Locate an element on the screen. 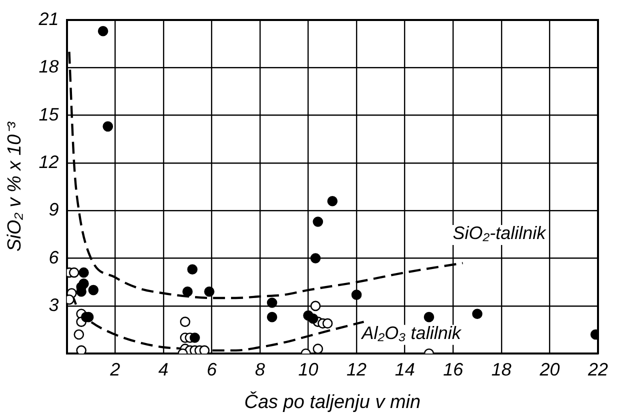  x-tick-label: 16 is located at coordinates (453, 369).